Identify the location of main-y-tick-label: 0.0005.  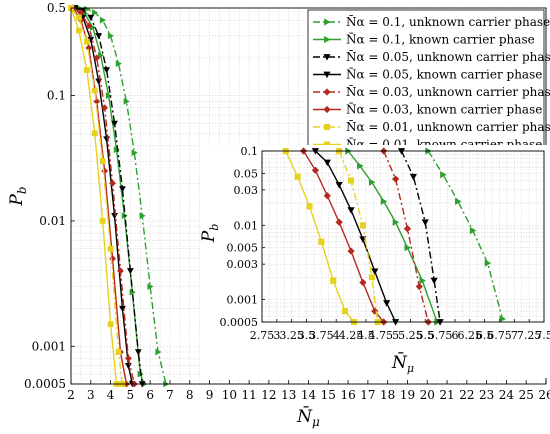
(45, 384).